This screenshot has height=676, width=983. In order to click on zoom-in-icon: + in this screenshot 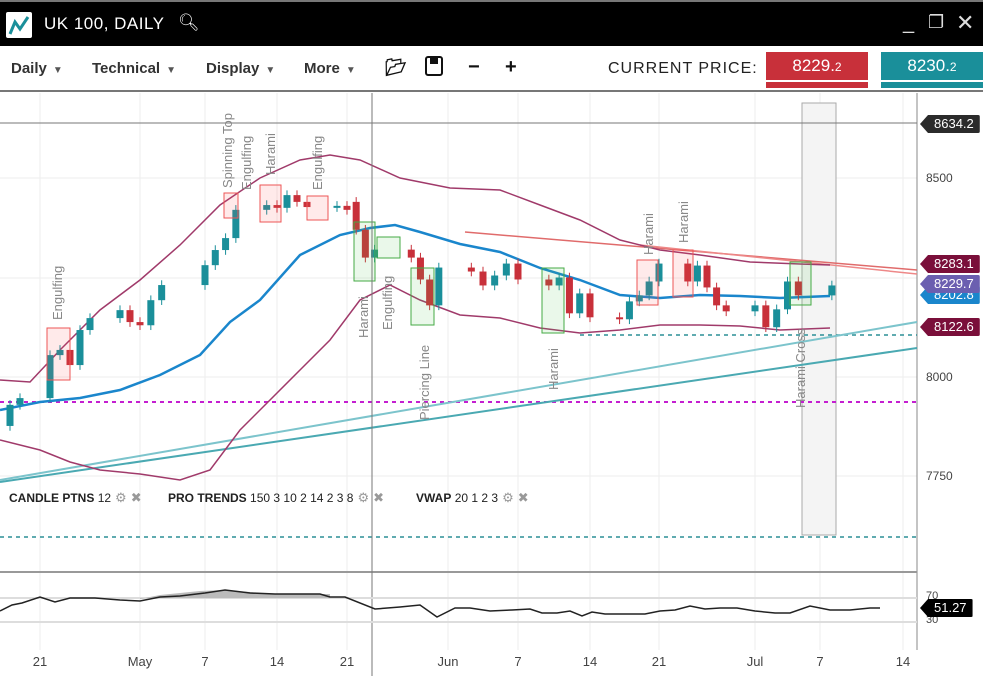, I will do `click(511, 67)`.